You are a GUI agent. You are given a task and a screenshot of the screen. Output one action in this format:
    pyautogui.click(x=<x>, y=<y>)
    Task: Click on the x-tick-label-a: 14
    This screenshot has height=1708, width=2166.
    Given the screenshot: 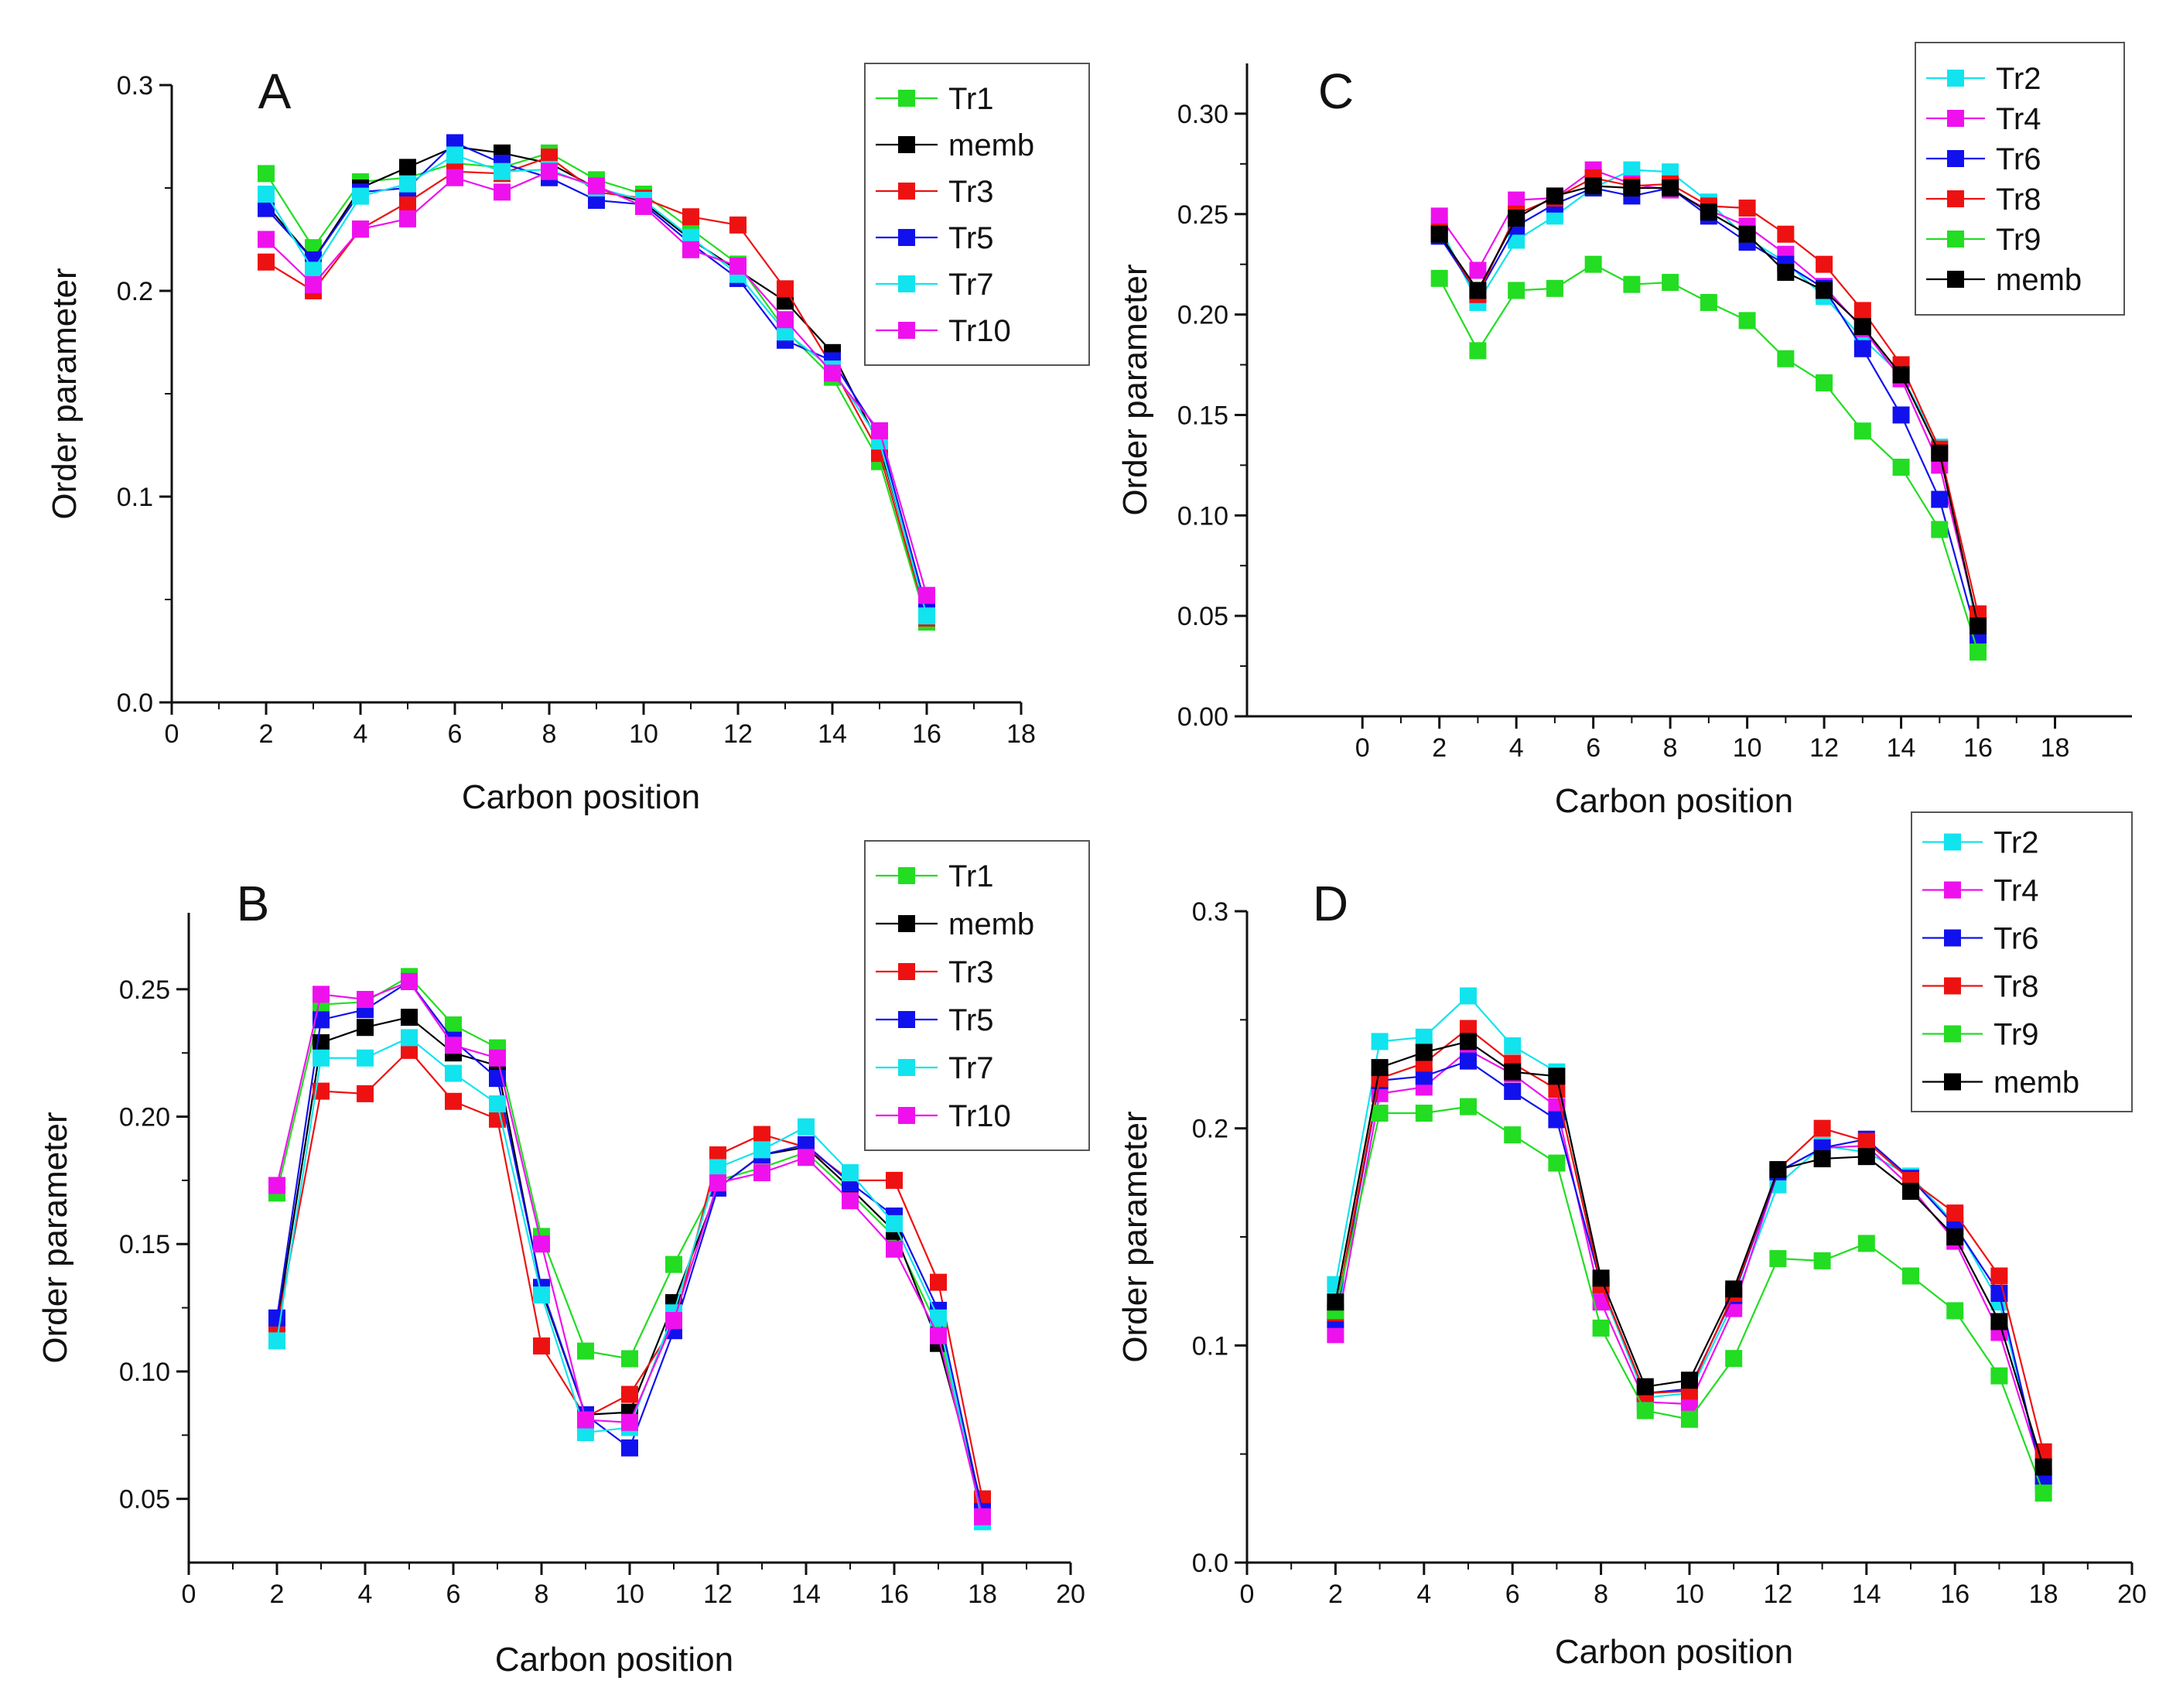 What is the action you would take?
    pyautogui.click(x=832, y=734)
    